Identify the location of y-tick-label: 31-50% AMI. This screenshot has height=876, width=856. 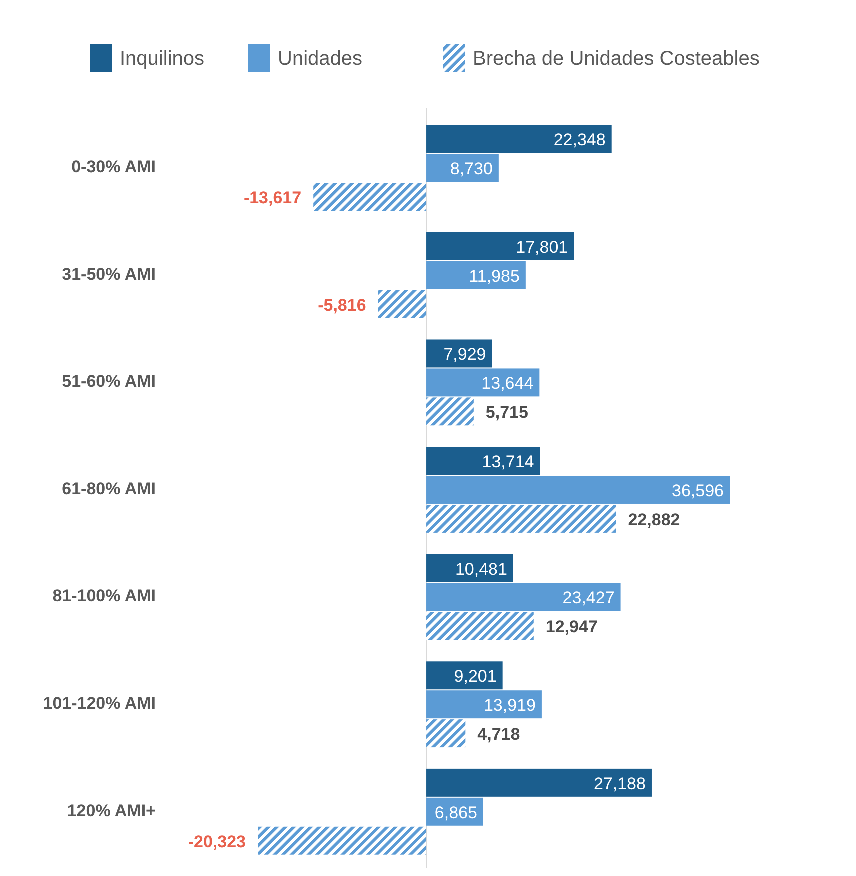
(109, 274).